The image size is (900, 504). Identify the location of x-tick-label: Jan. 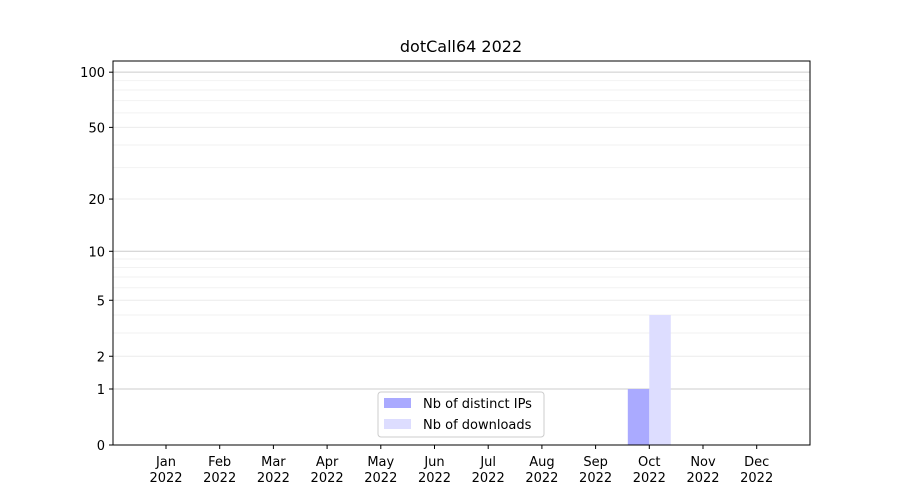
(165, 462).